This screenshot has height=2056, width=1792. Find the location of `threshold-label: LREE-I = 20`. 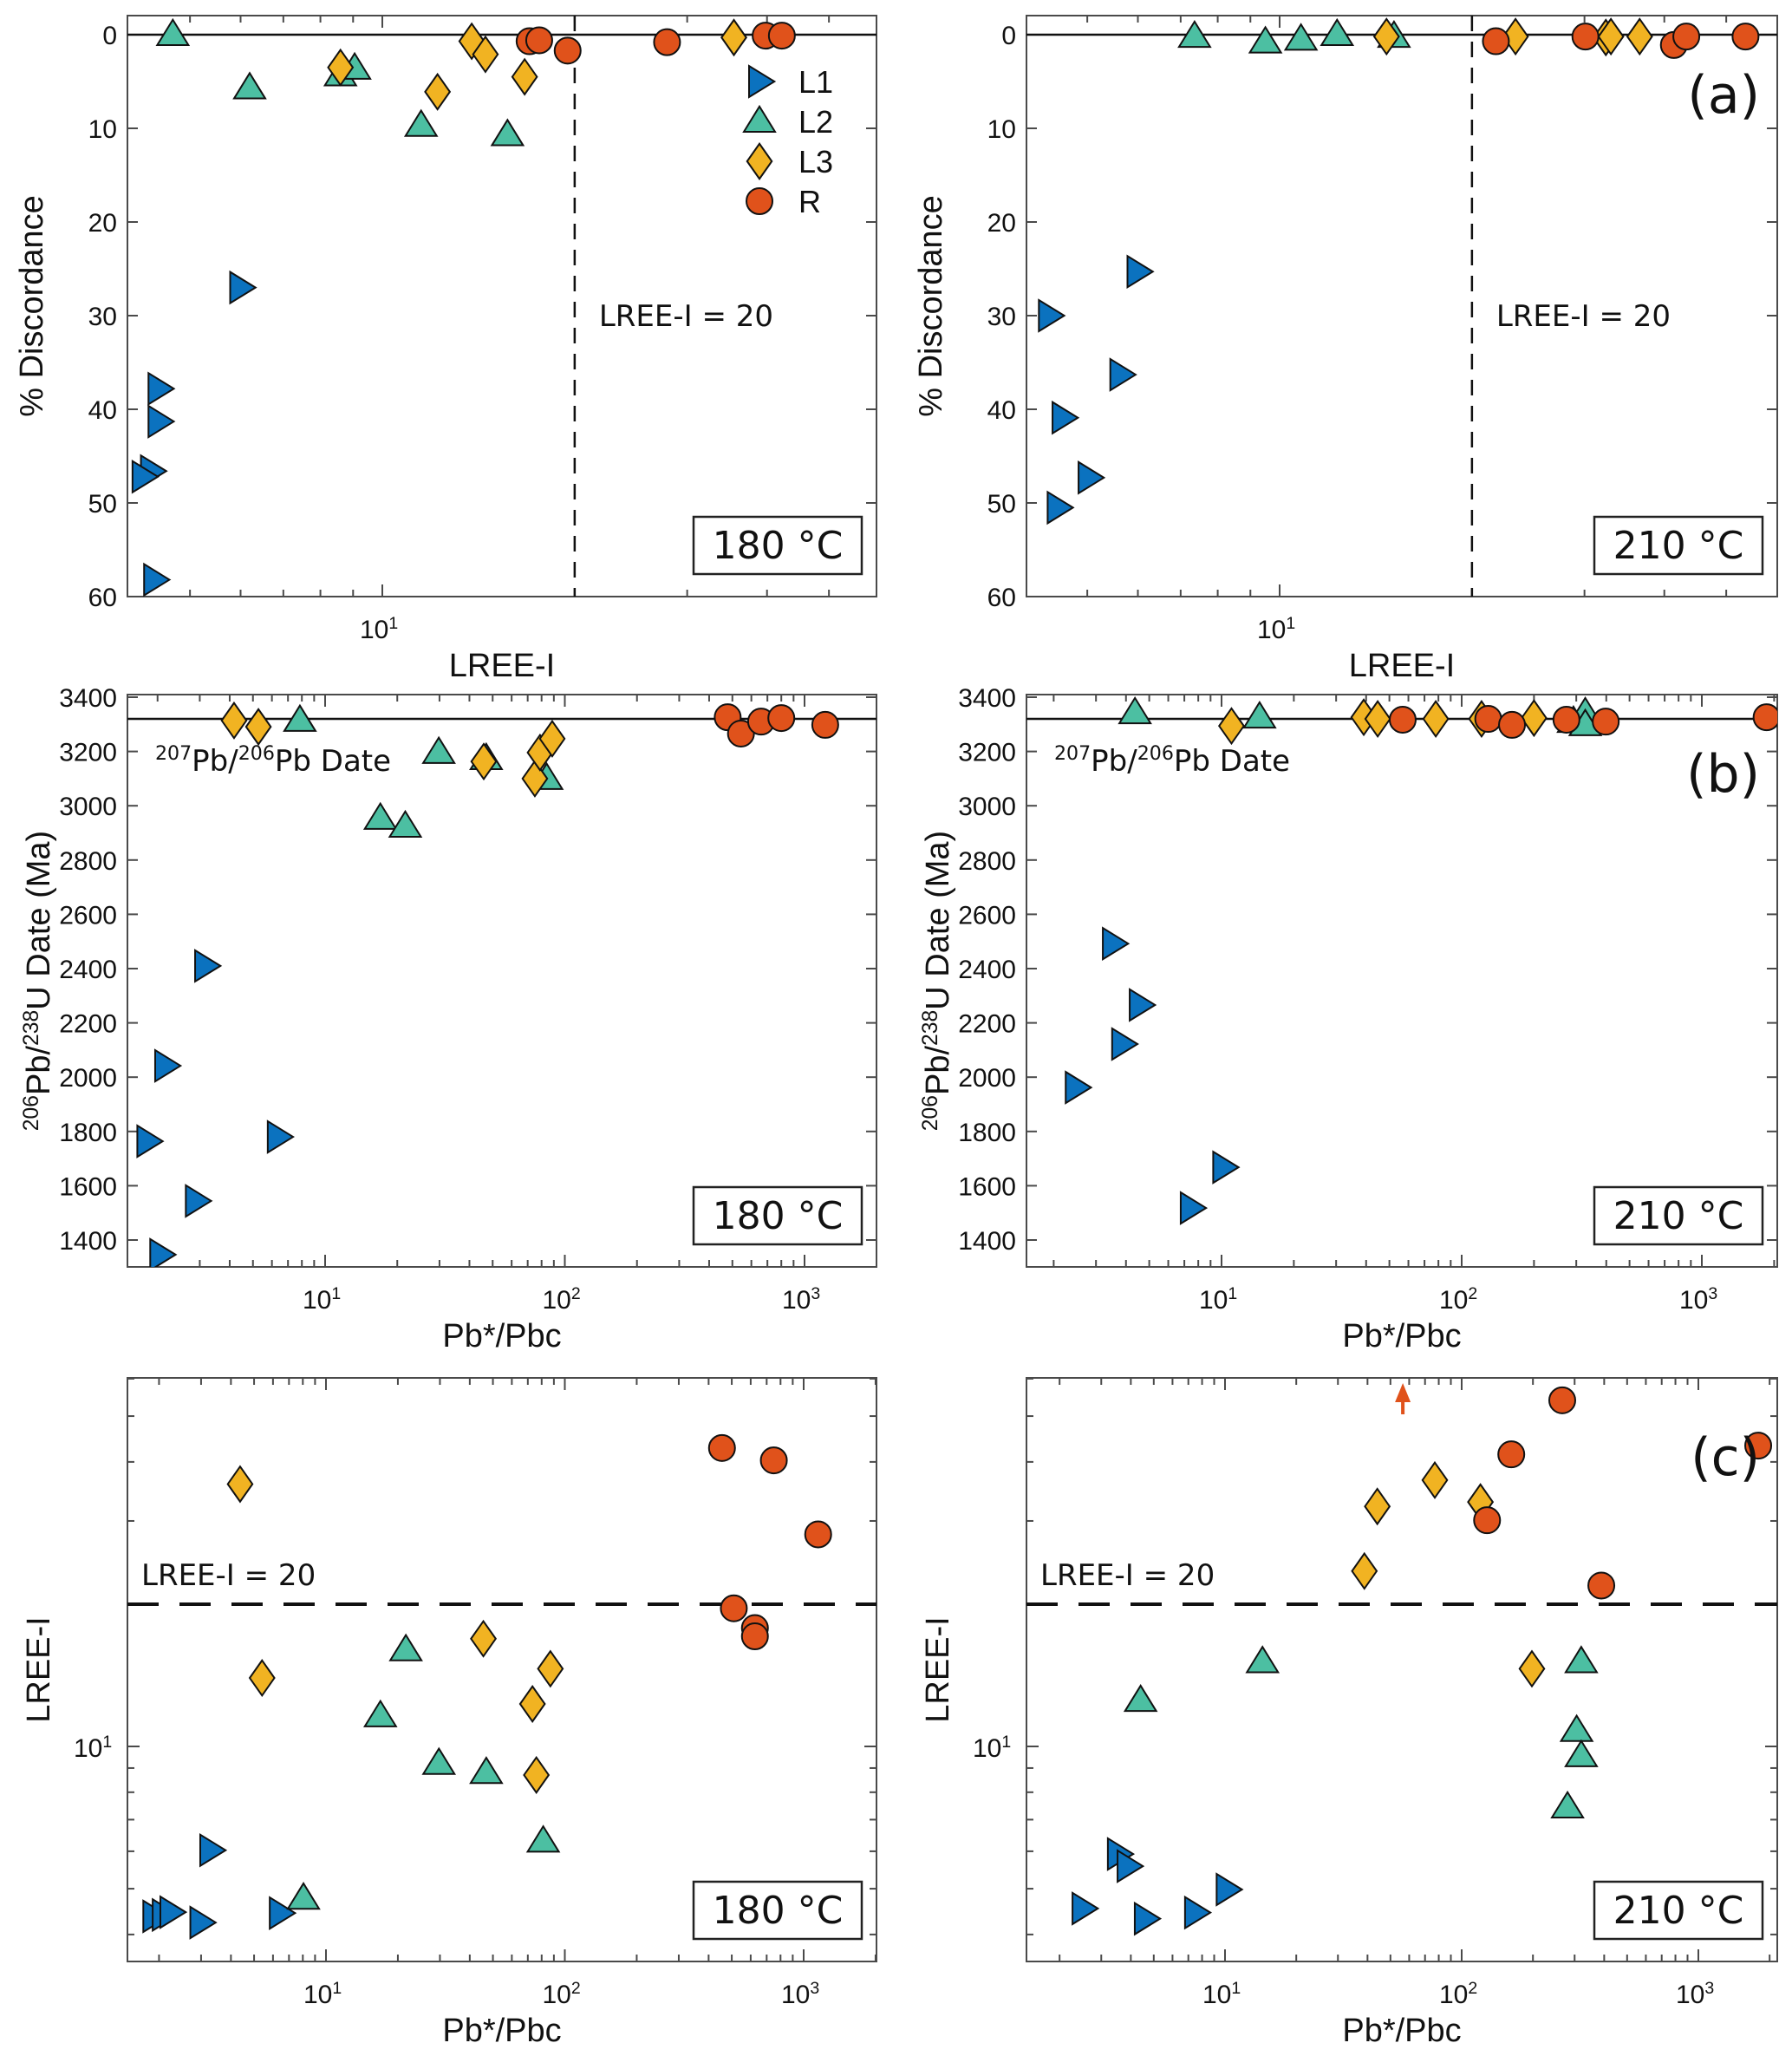

threshold-label: LREE-I = 20 is located at coordinates (686, 316).